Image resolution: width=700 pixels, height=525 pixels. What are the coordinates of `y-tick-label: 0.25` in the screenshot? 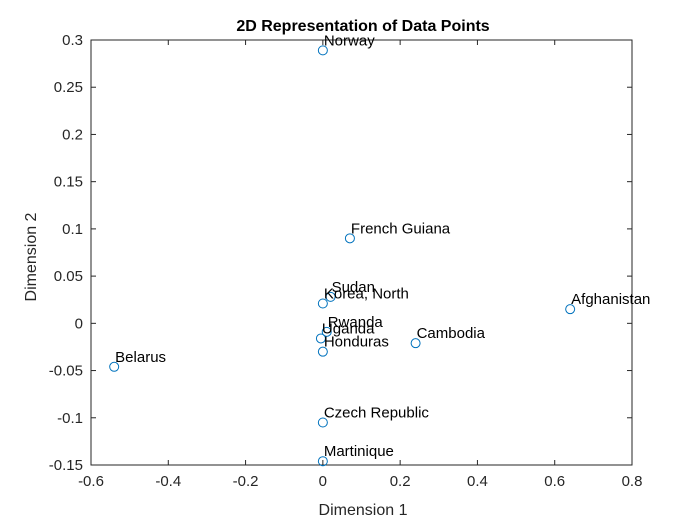 It's located at (68, 87).